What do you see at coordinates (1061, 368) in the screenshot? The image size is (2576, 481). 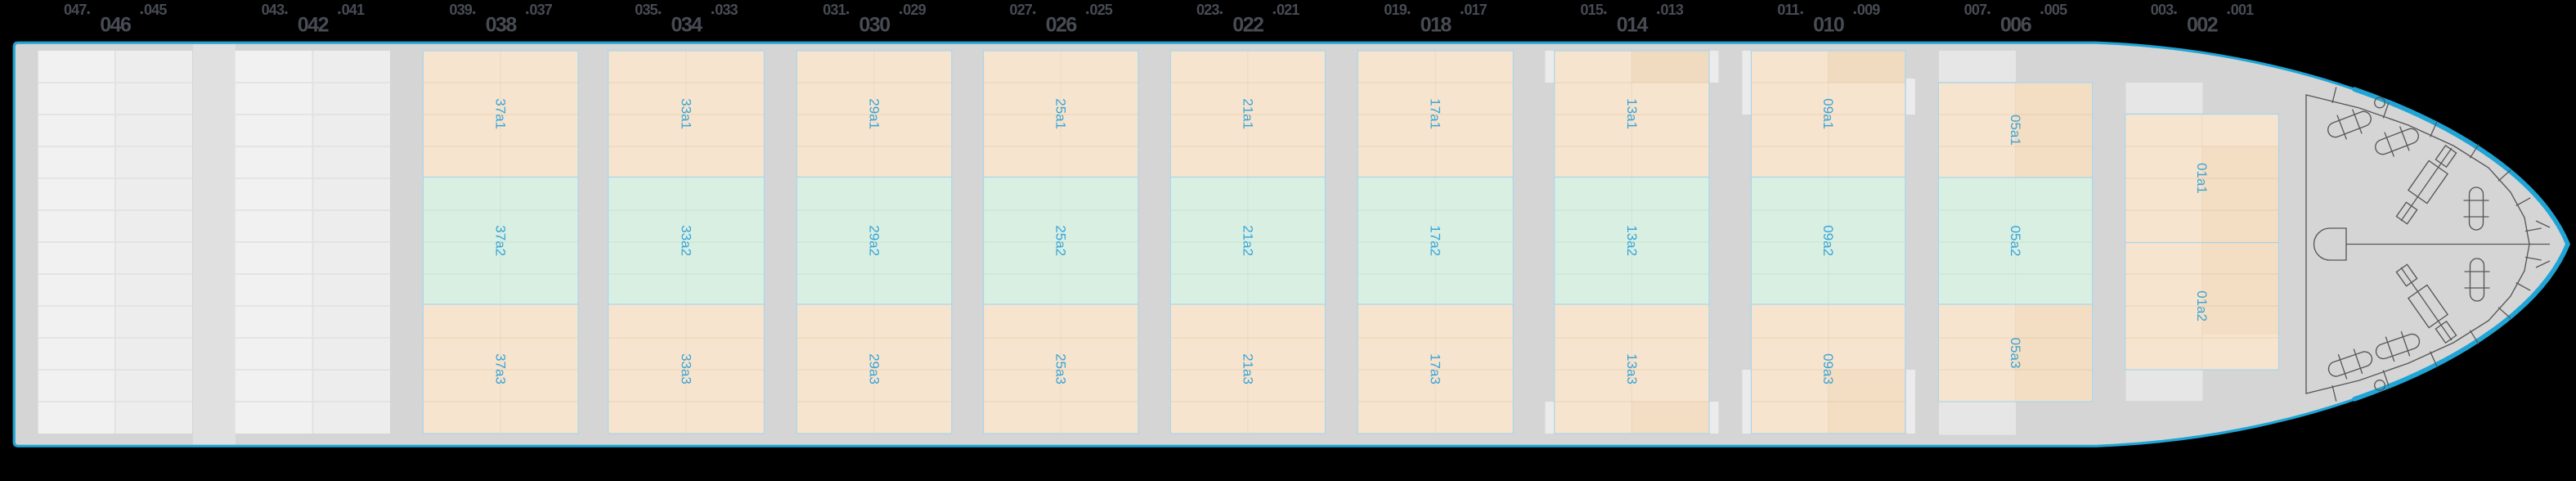 I see `svg-text: 25a3` at bounding box center [1061, 368].